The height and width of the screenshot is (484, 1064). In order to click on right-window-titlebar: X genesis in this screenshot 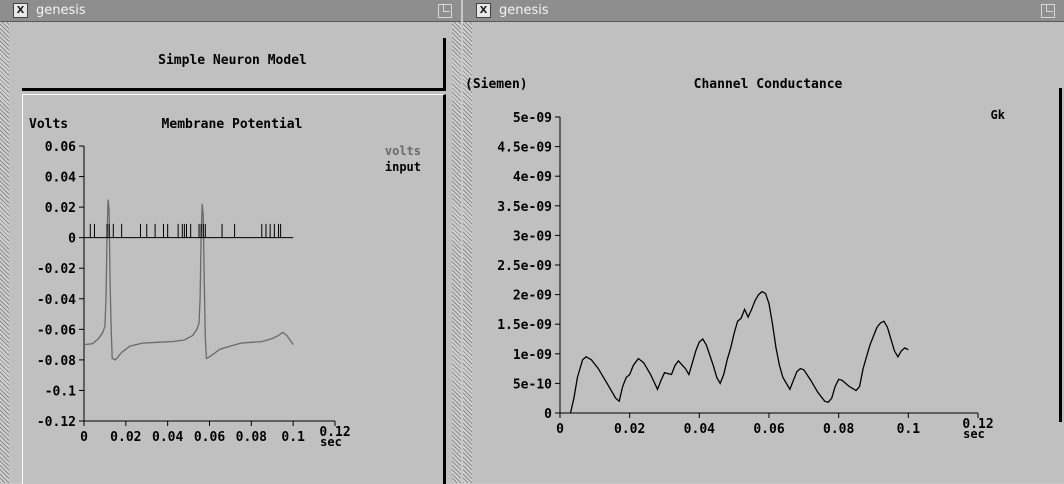, I will do `click(763, 11)`.